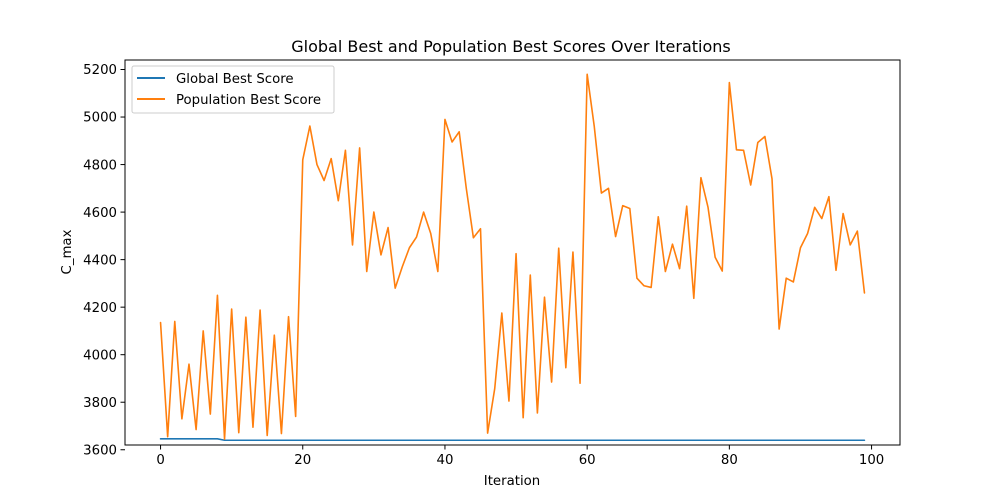  What do you see at coordinates (100, 403) in the screenshot?
I see `y-tick-label: 3800` at bounding box center [100, 403].